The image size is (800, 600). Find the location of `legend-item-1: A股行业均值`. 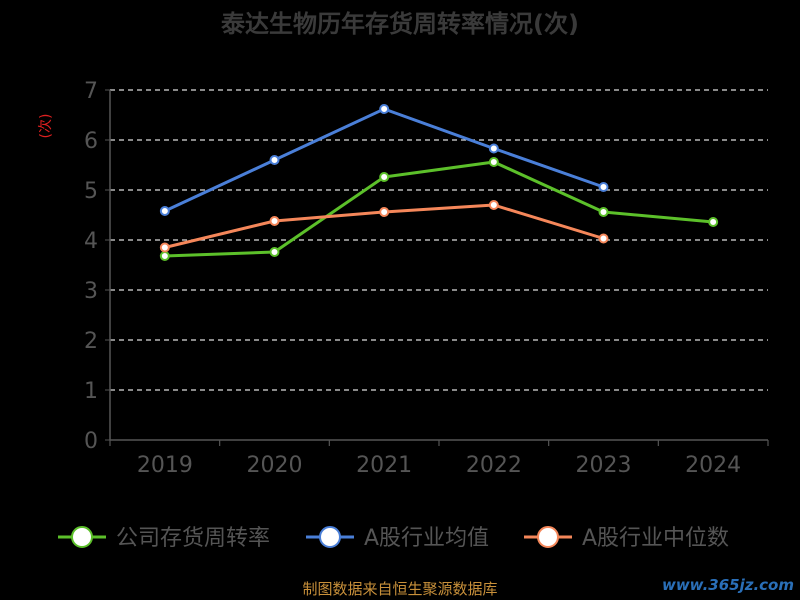

legend-item-1: A股行业均值 is located at coordinates (397, 538).